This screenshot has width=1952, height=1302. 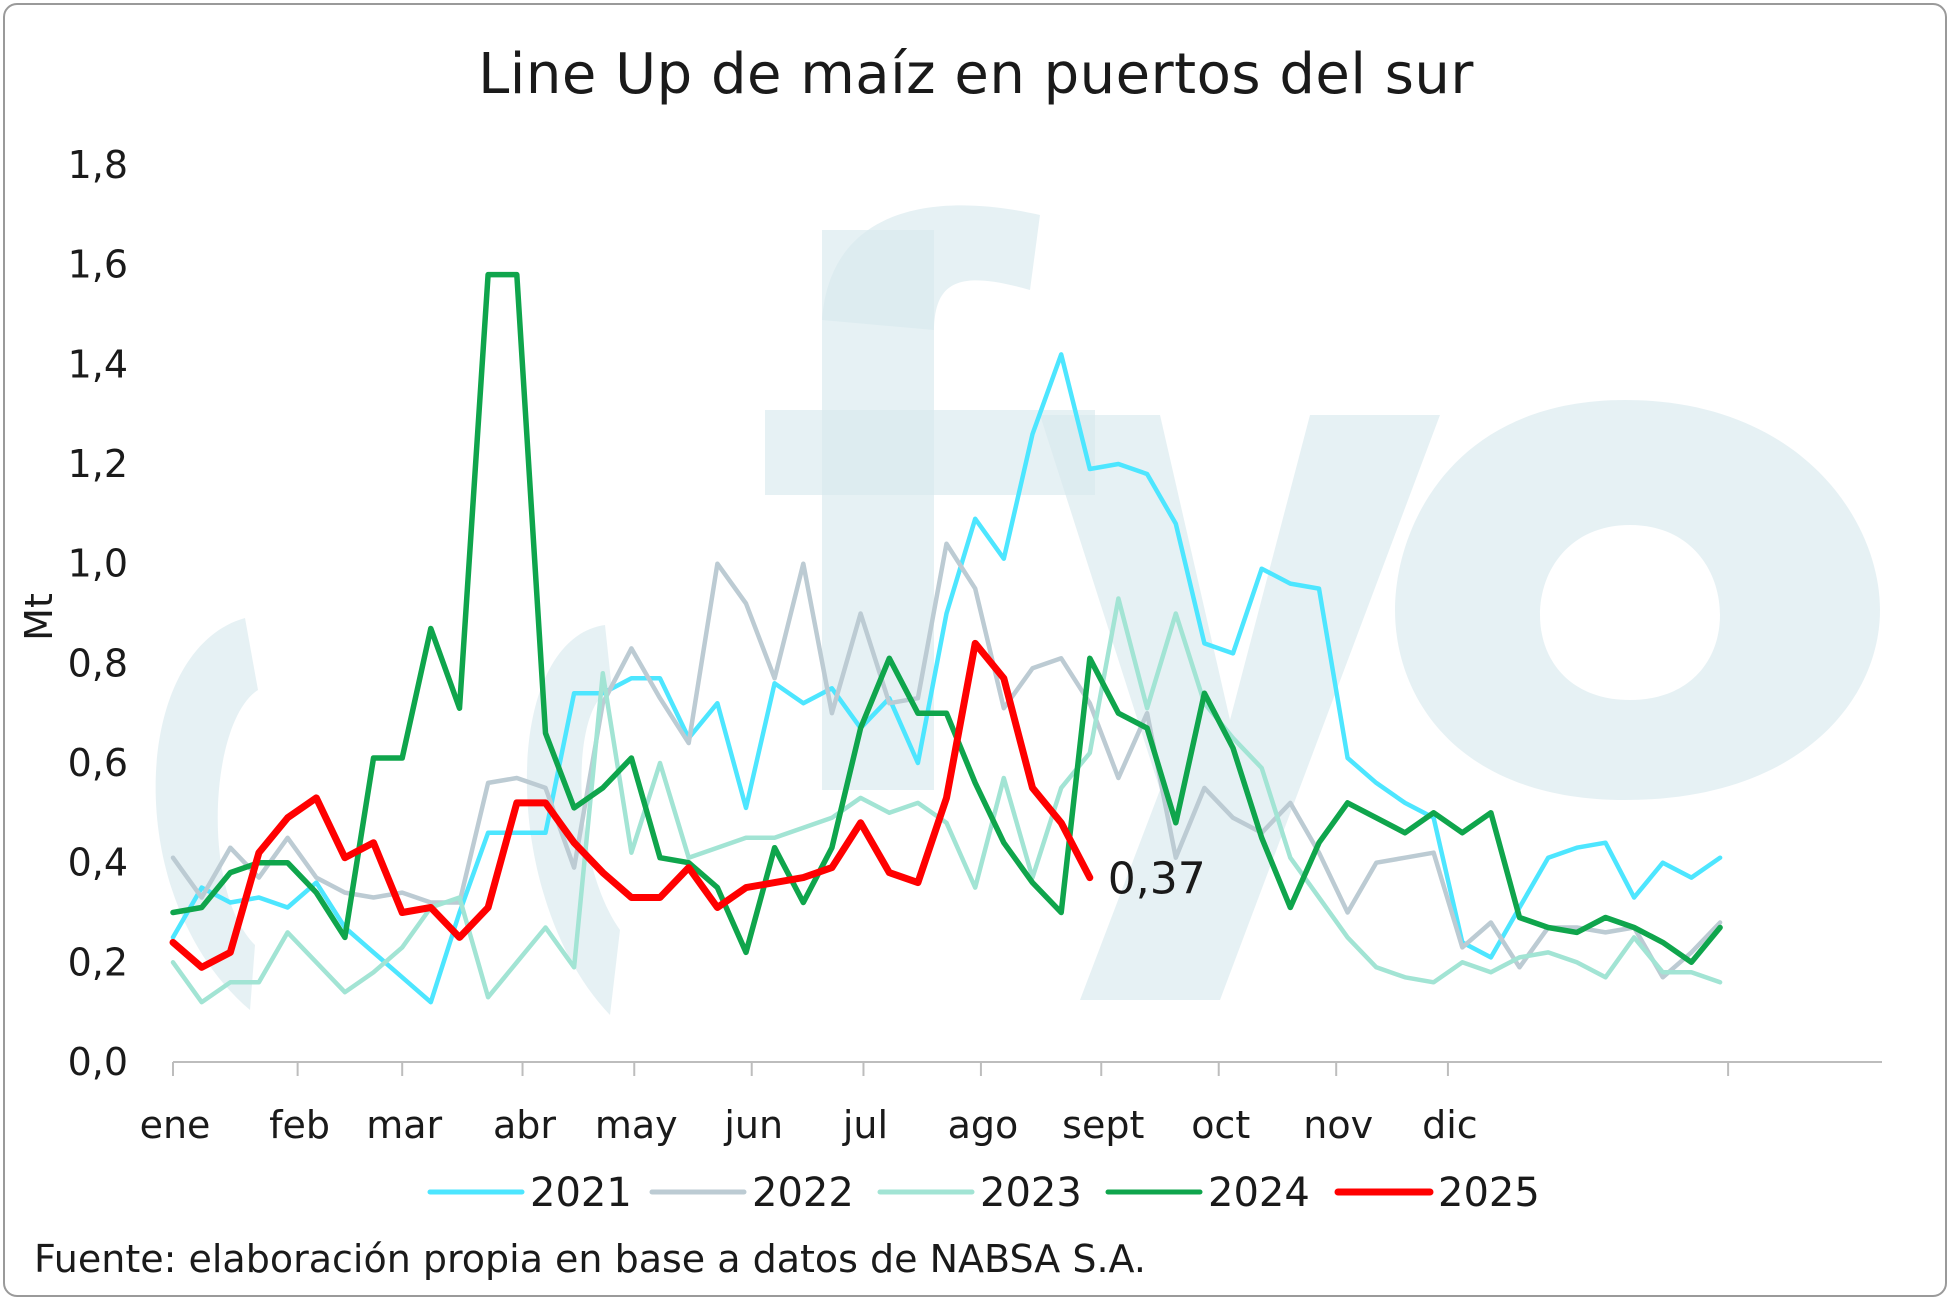 What do you see at coordinates (175, 1125) in the screenshot?
I see `x-tick-label: ene` at bounding box center [175, 1125].